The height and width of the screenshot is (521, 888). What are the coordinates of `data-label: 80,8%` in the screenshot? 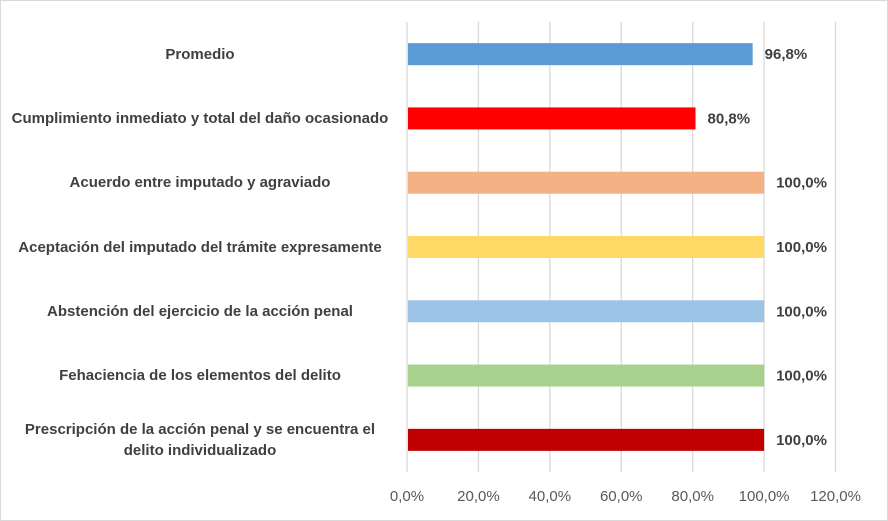 It's located at (729, 118).